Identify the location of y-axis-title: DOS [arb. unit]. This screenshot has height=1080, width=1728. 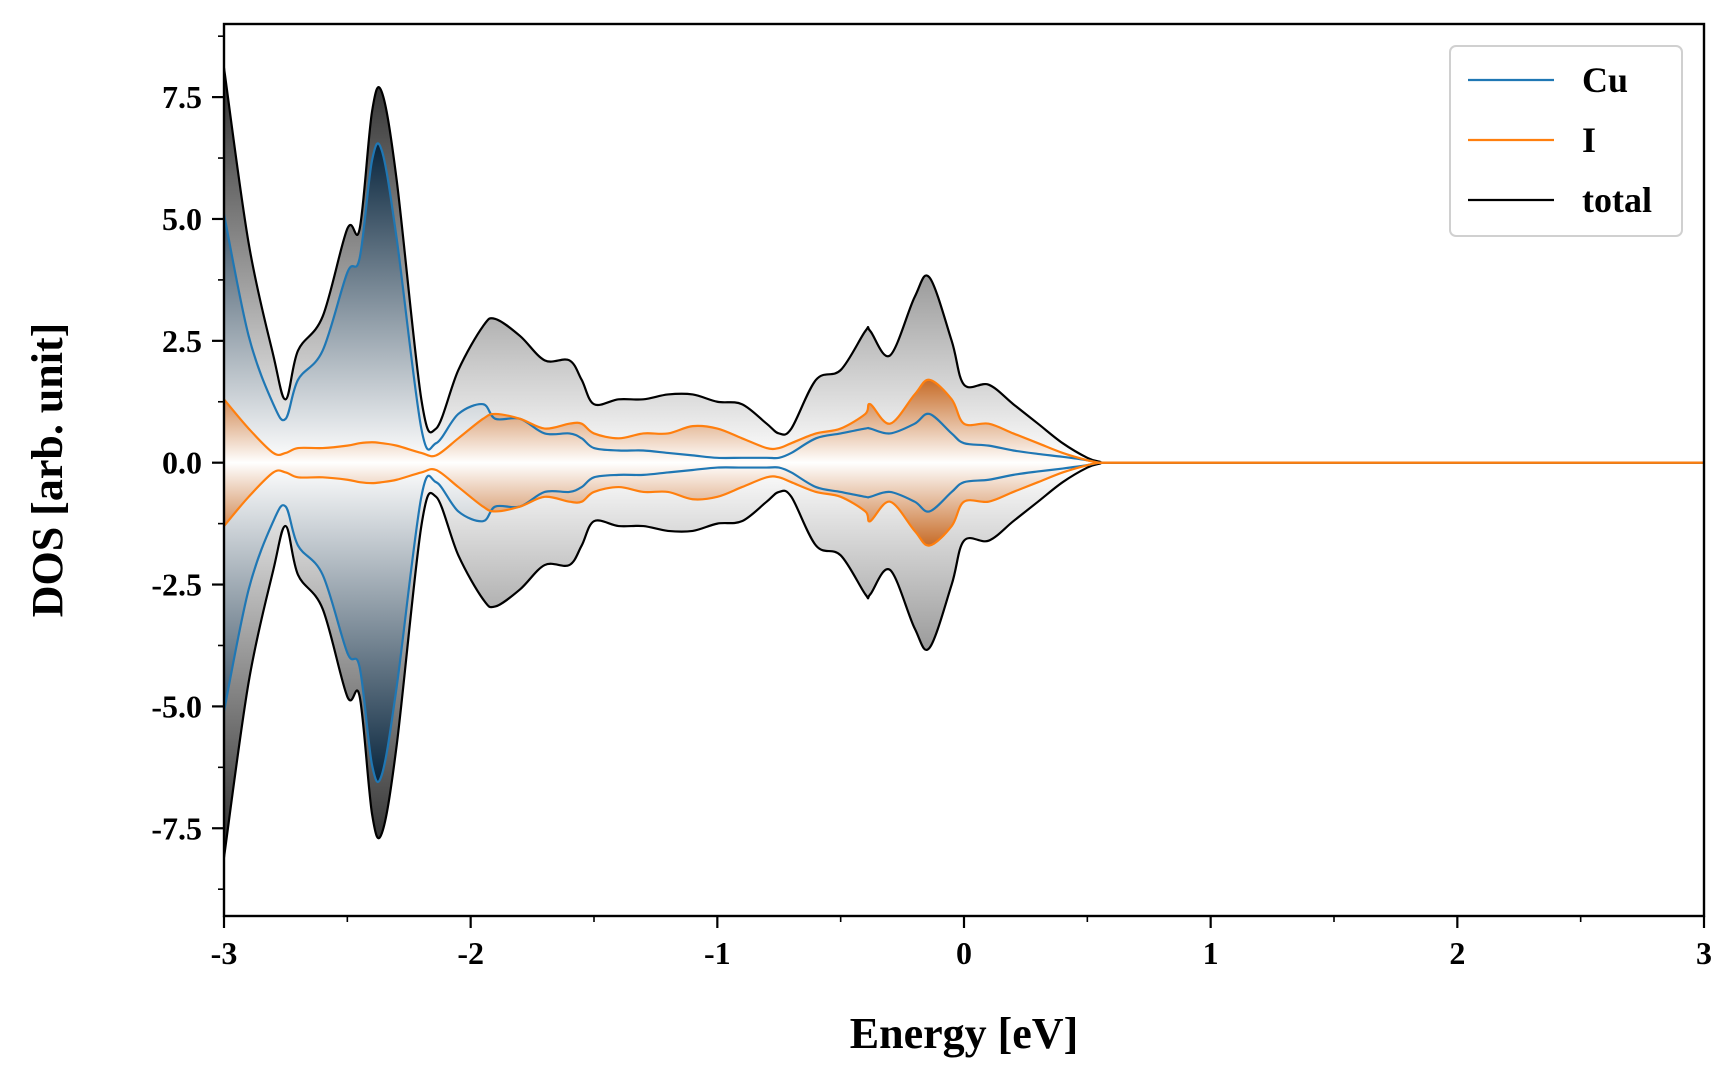
(47, 470).